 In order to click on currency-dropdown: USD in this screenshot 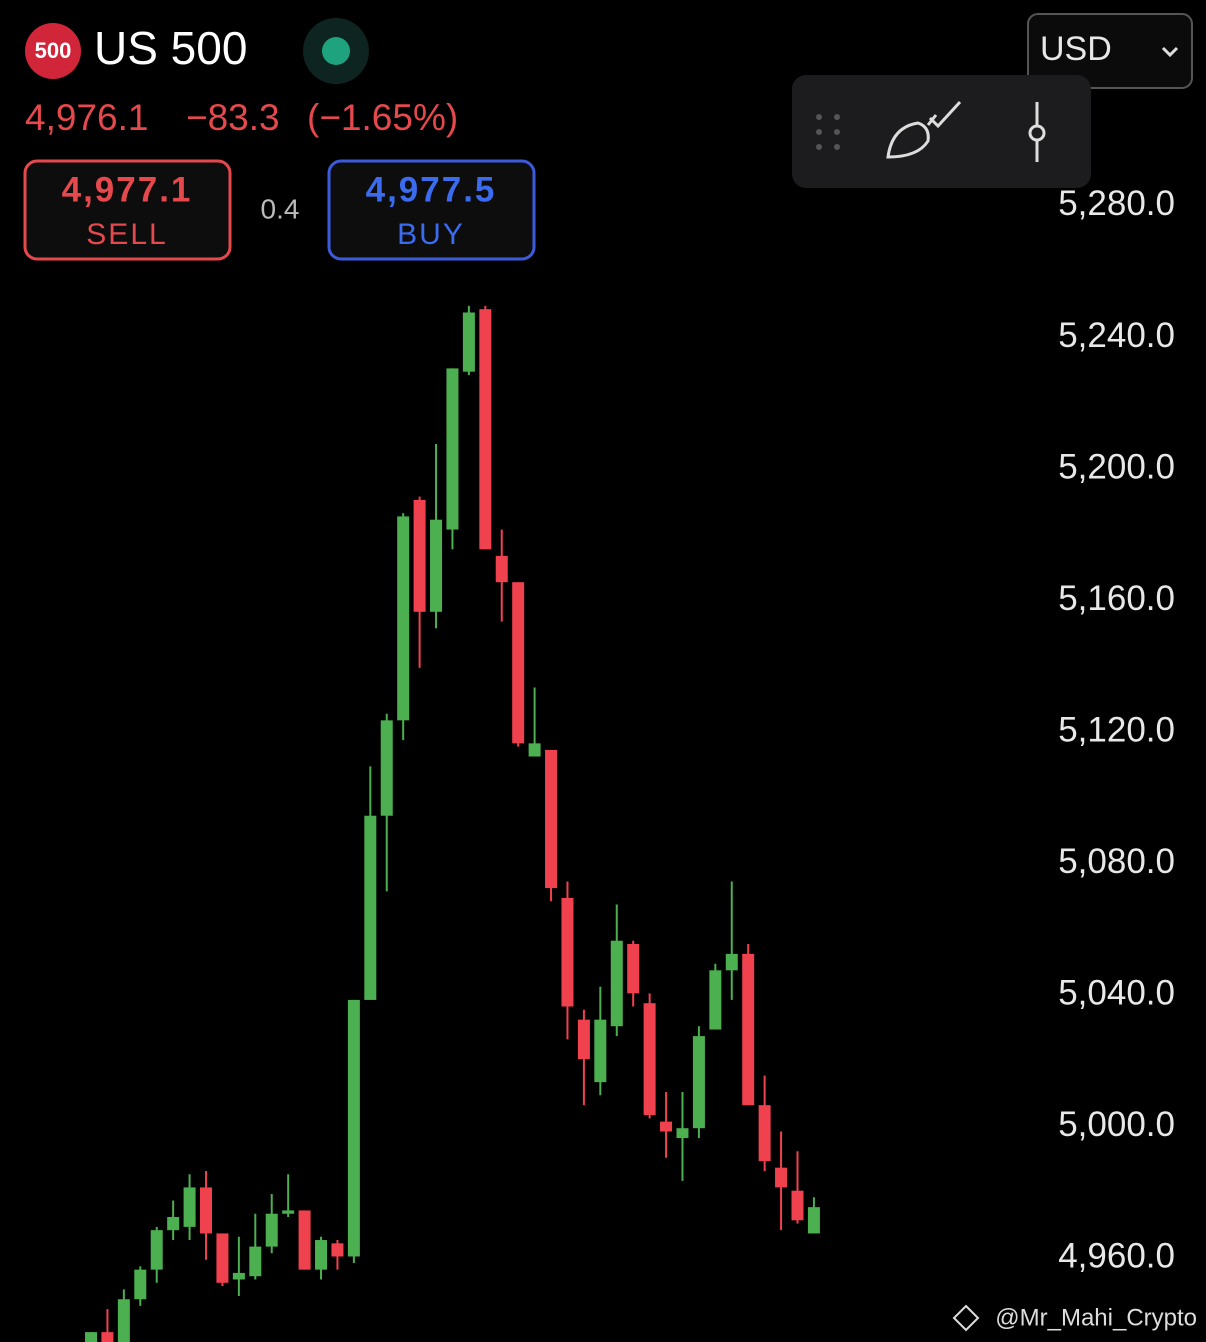, I will do `click(1110, 51)`.